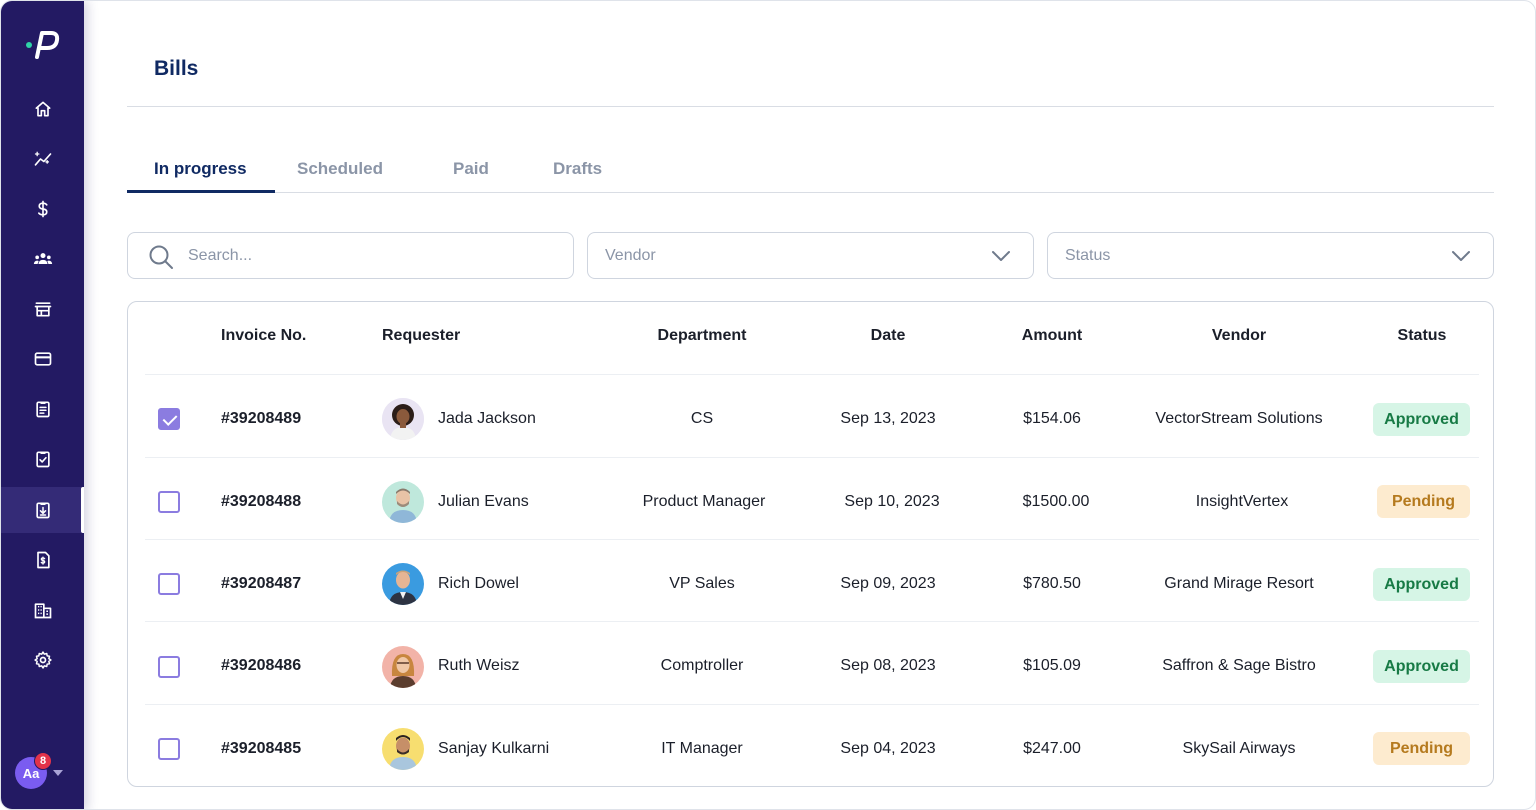  Describe the element at coordinates (43, 45) in the screenshot. I see `brand-logo` at that location.